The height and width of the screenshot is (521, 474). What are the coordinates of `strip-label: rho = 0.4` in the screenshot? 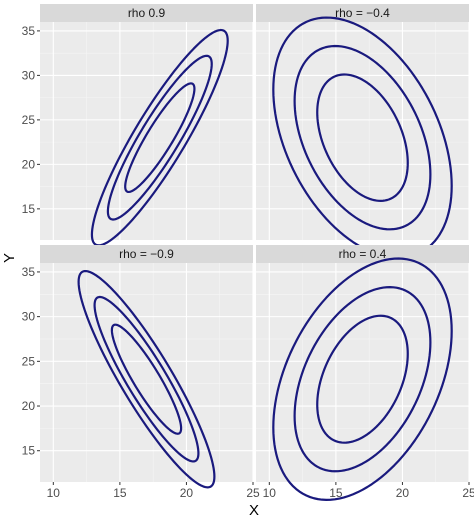 It's located at (363, 254).